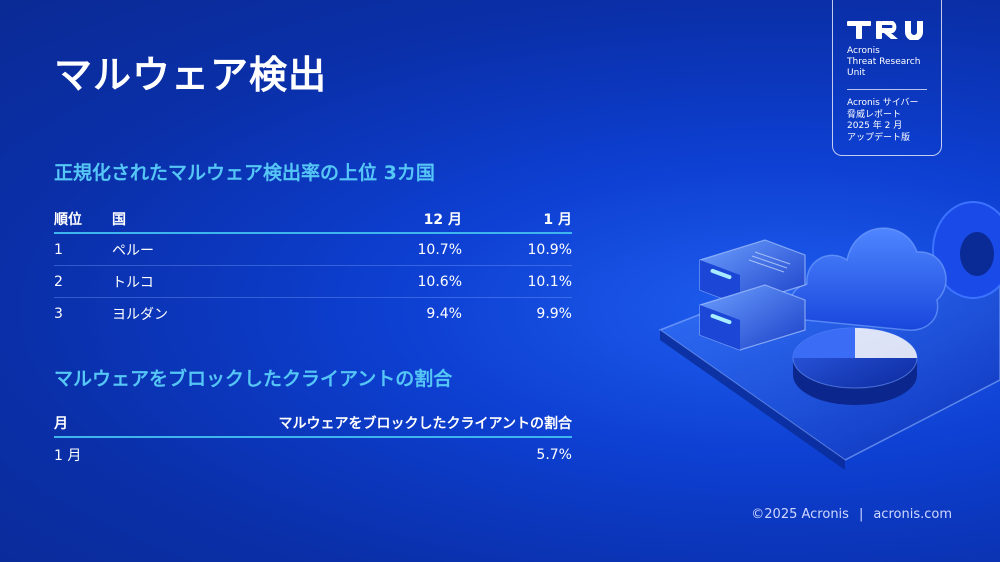 The width and height of the screenshot is (1000, 562). I want to click on page-title: マルウェア検出, so click(191, 75).